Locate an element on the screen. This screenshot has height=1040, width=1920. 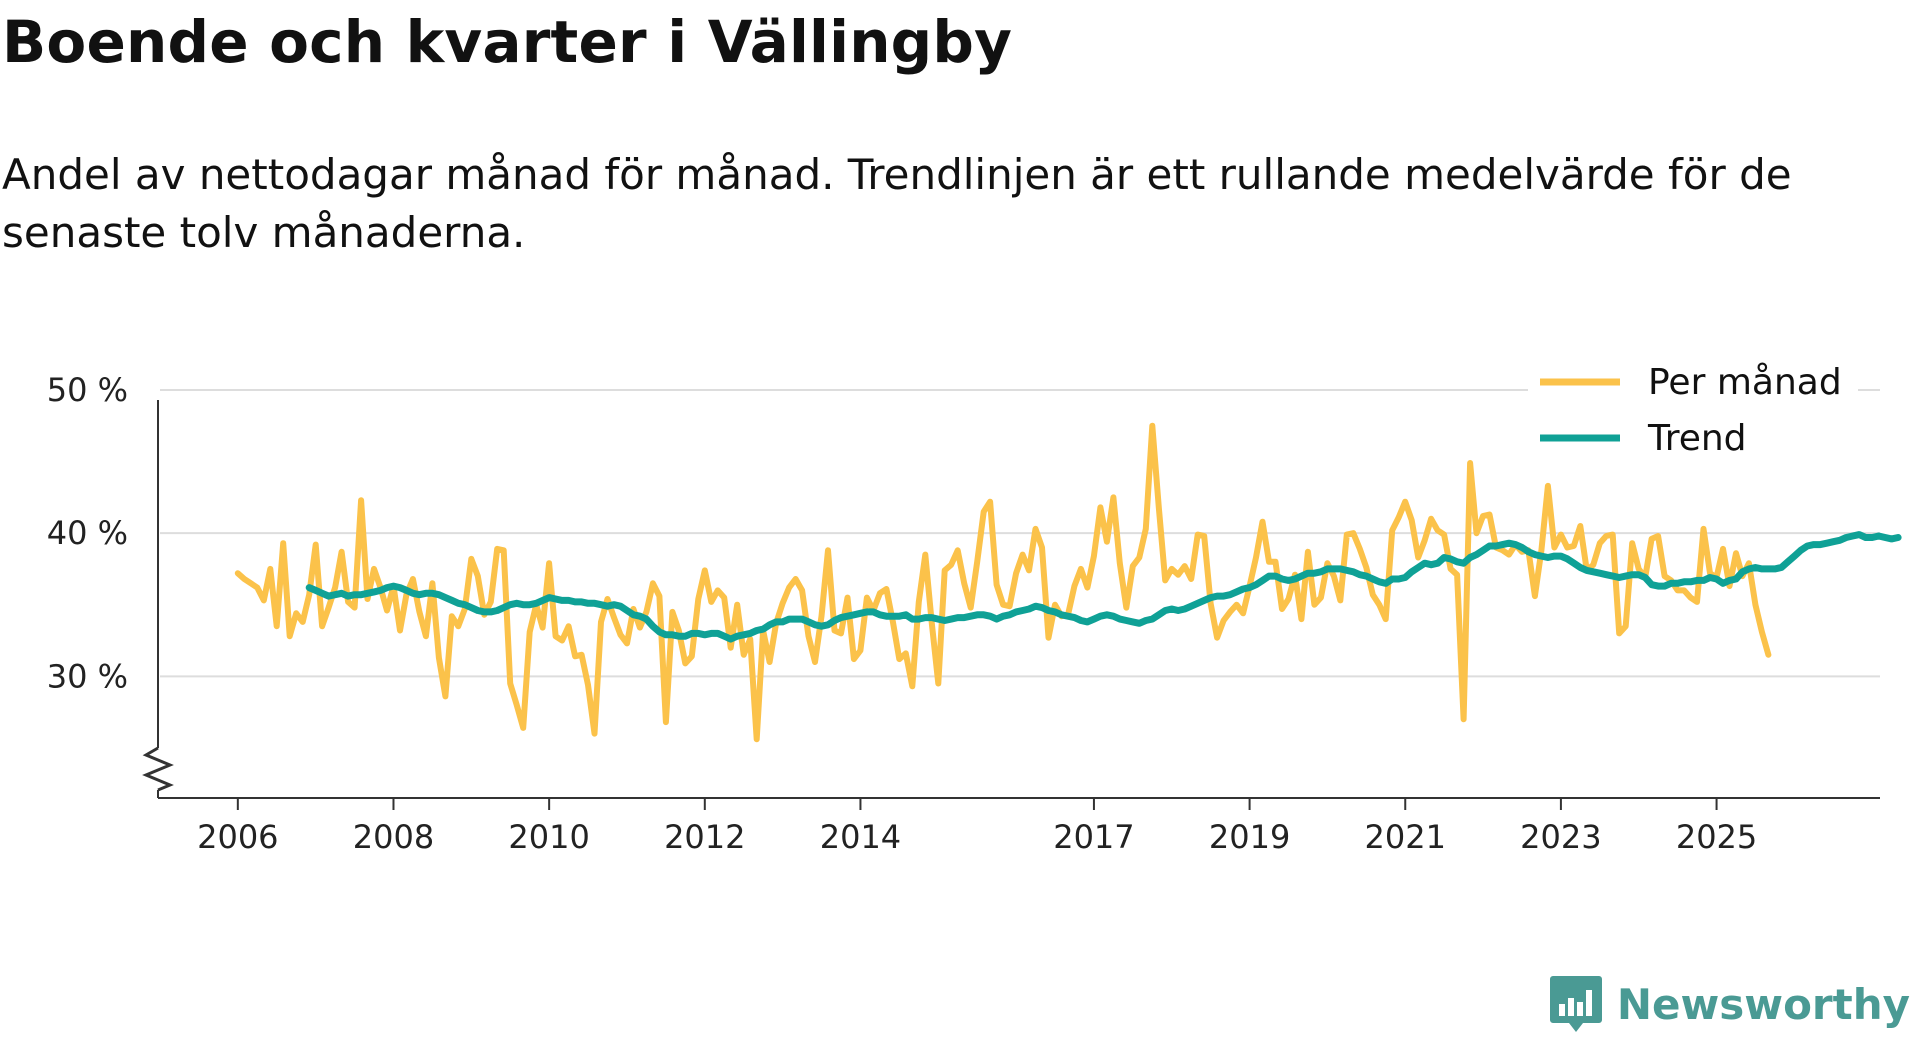
x-tick-label: 2023 is located at coordinates (1560, 837).